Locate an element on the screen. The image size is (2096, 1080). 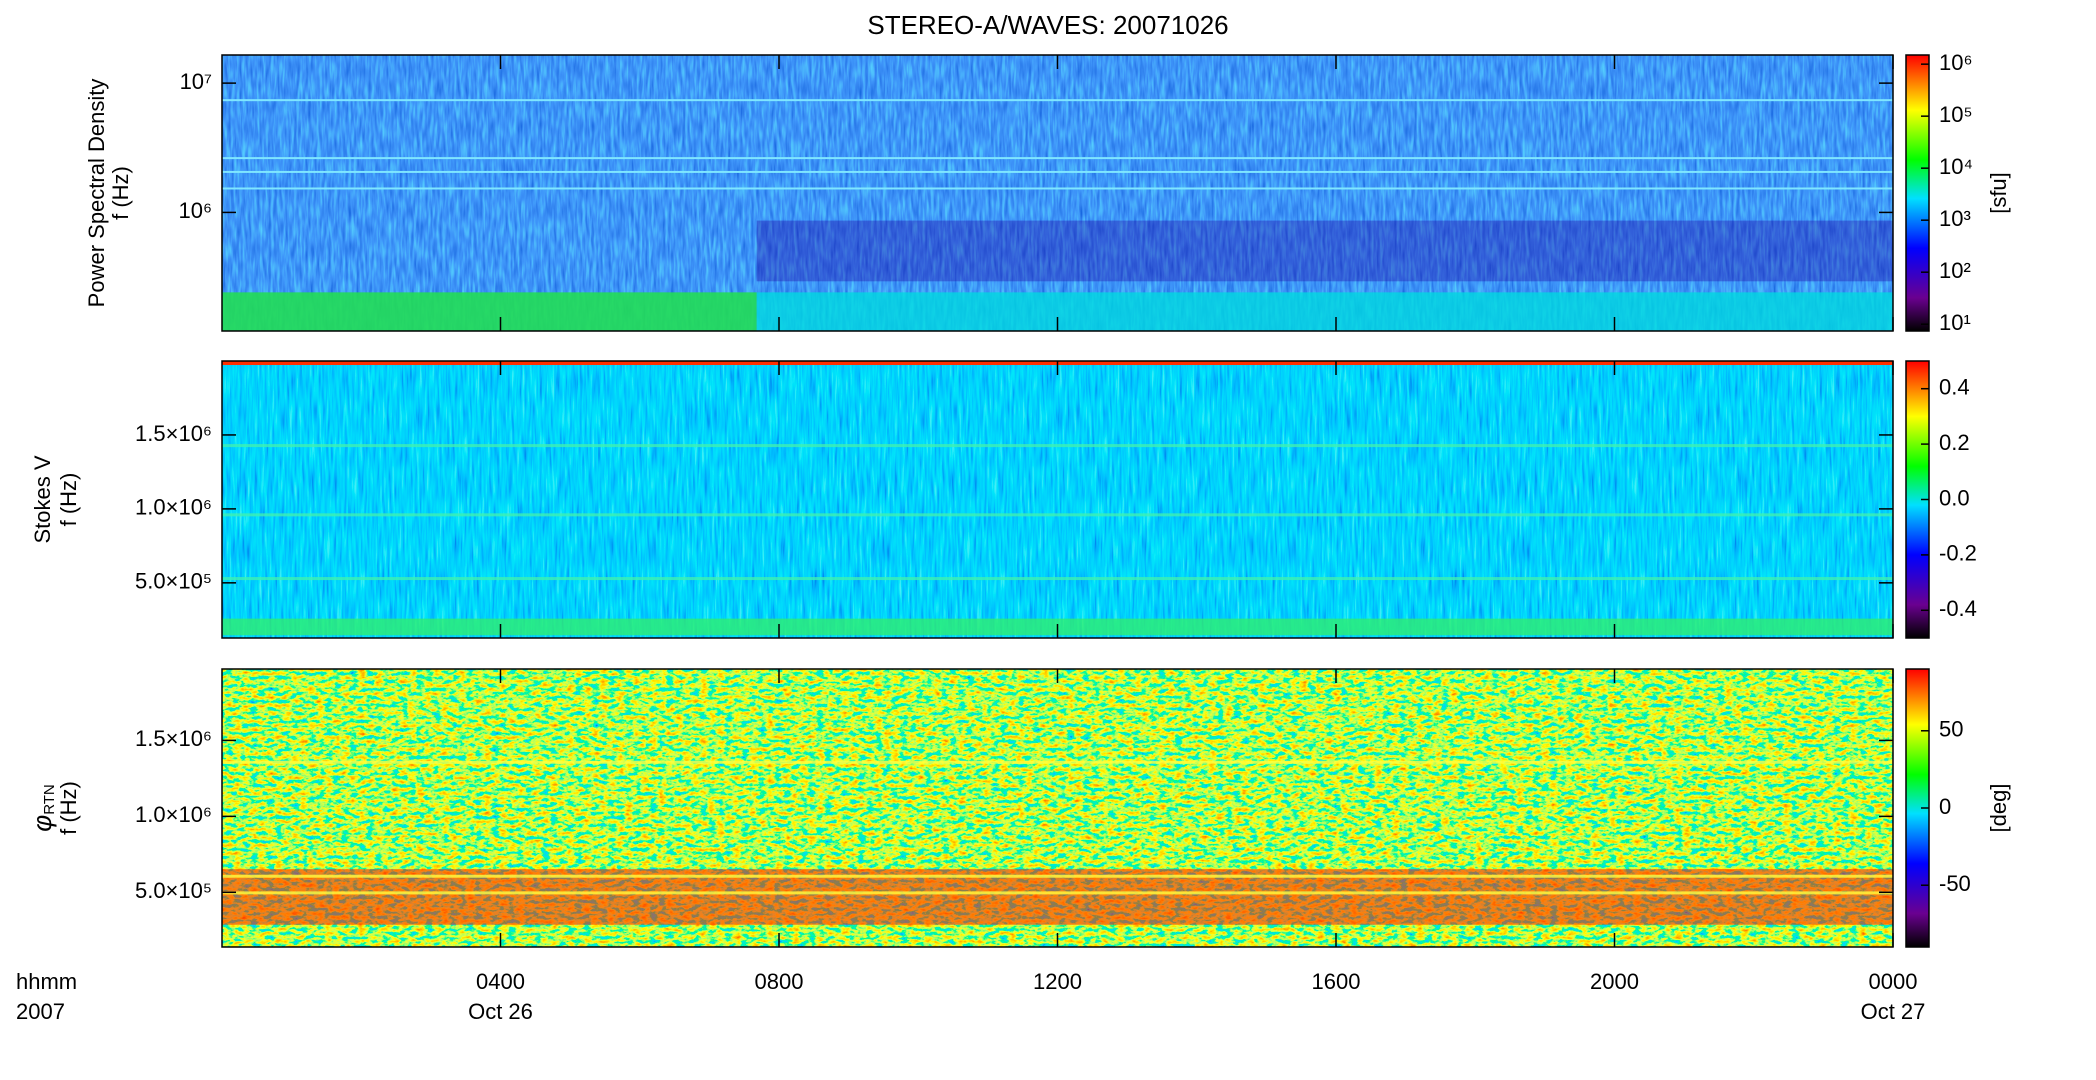
colorbar-tick-label: 10⁵ is located at coordinates (1956, 114).